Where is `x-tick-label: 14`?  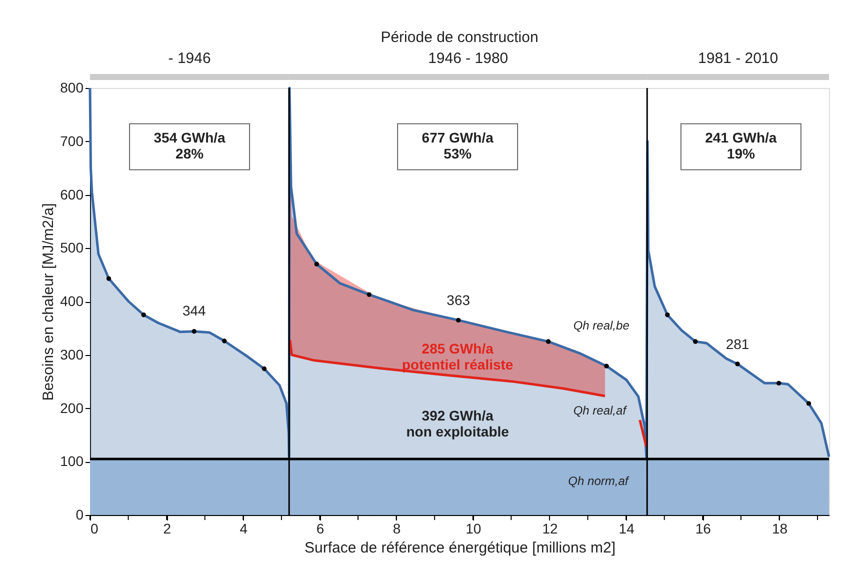
x-tick-label: 14 is located at coordinates (626, 528).